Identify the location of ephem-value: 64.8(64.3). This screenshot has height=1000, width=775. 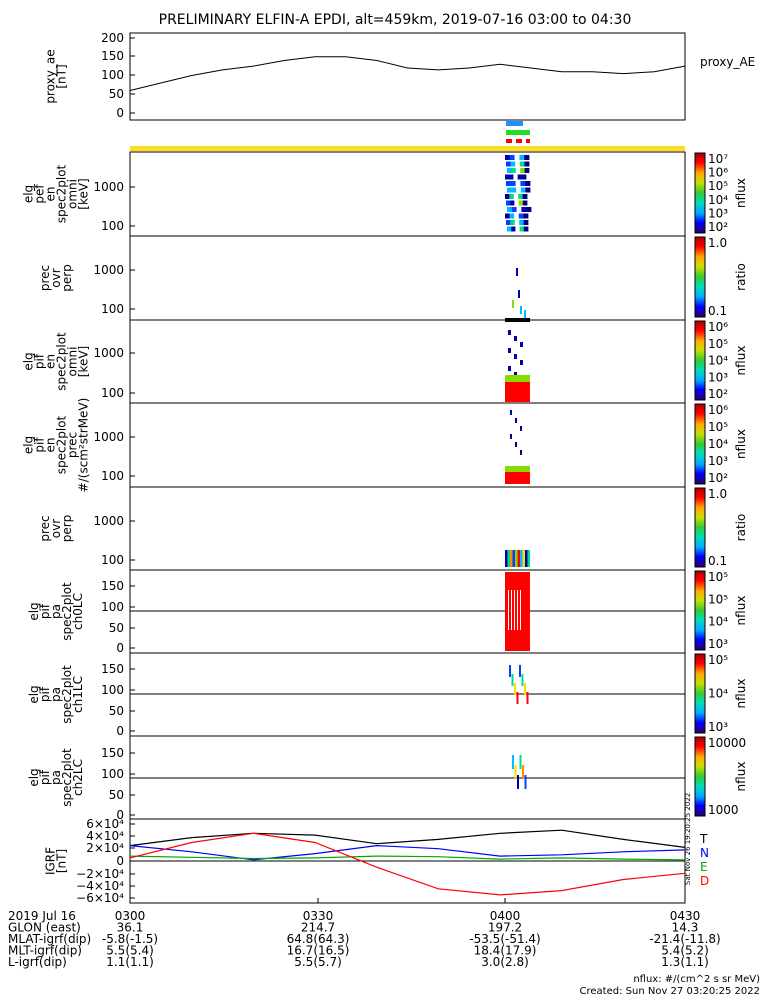
(318, 939).